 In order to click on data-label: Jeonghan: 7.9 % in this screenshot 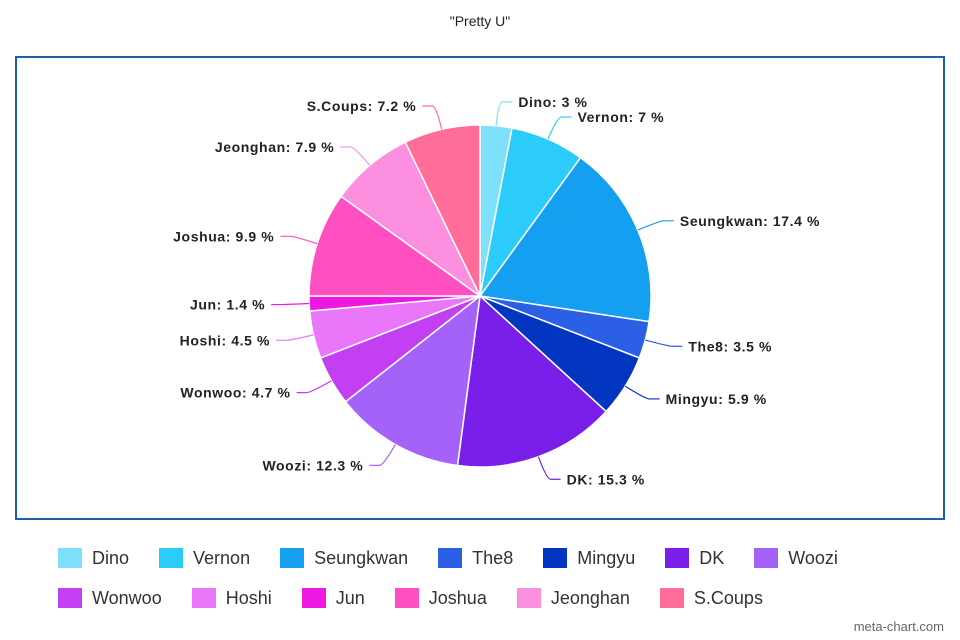, I will do `click(274, 147)`.